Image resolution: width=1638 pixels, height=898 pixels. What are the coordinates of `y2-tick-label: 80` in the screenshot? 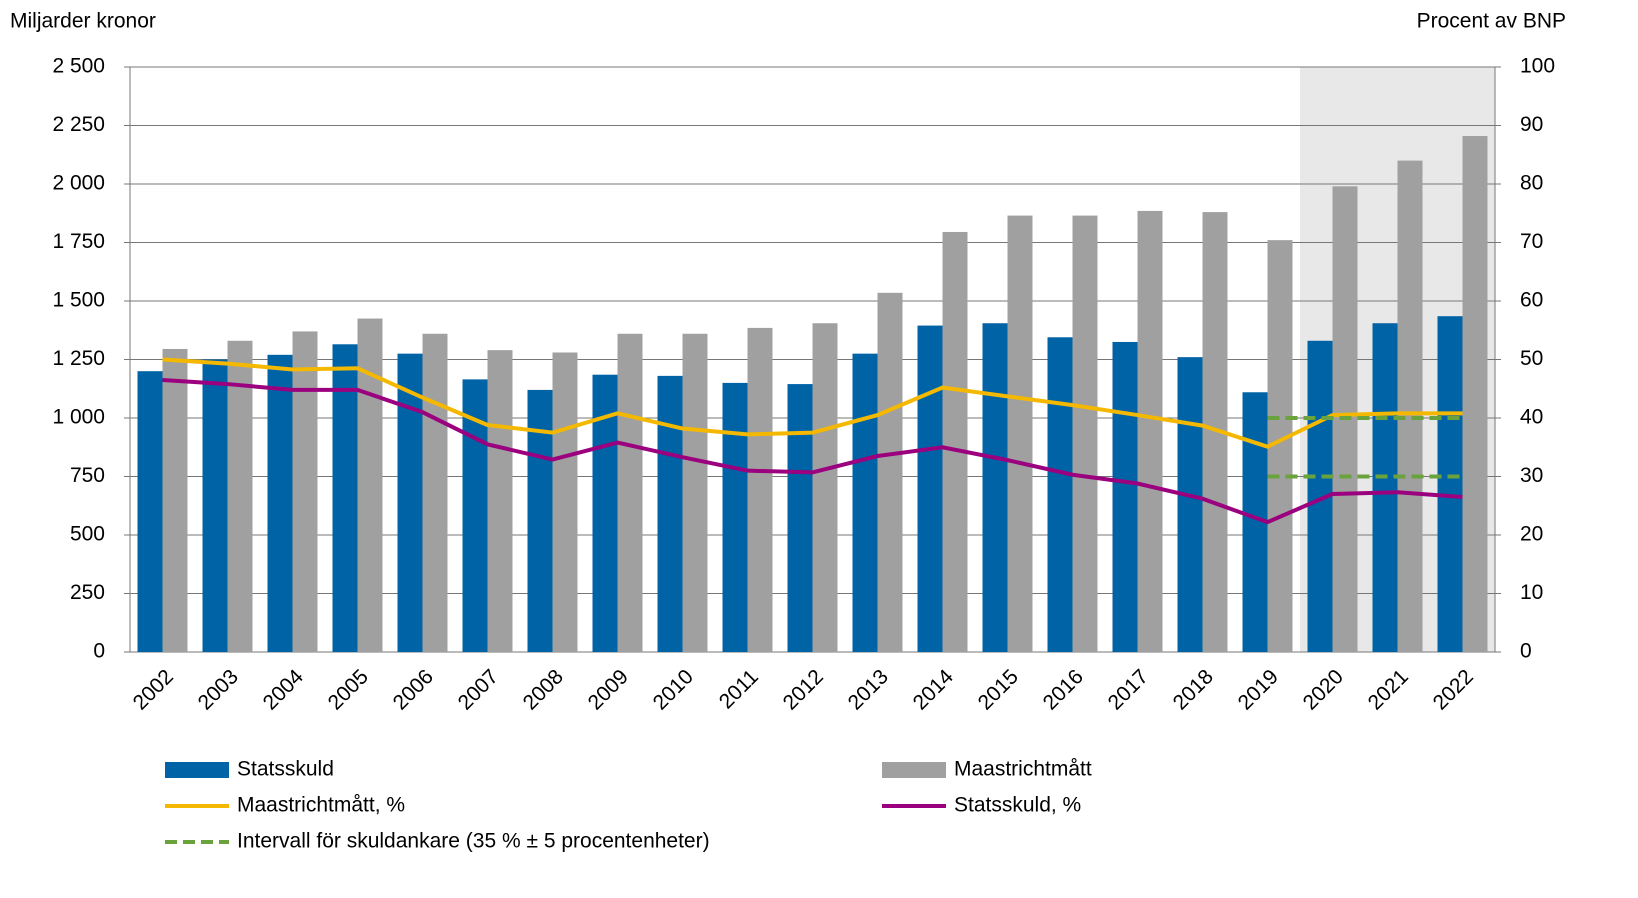 It's located at (1531, 183).